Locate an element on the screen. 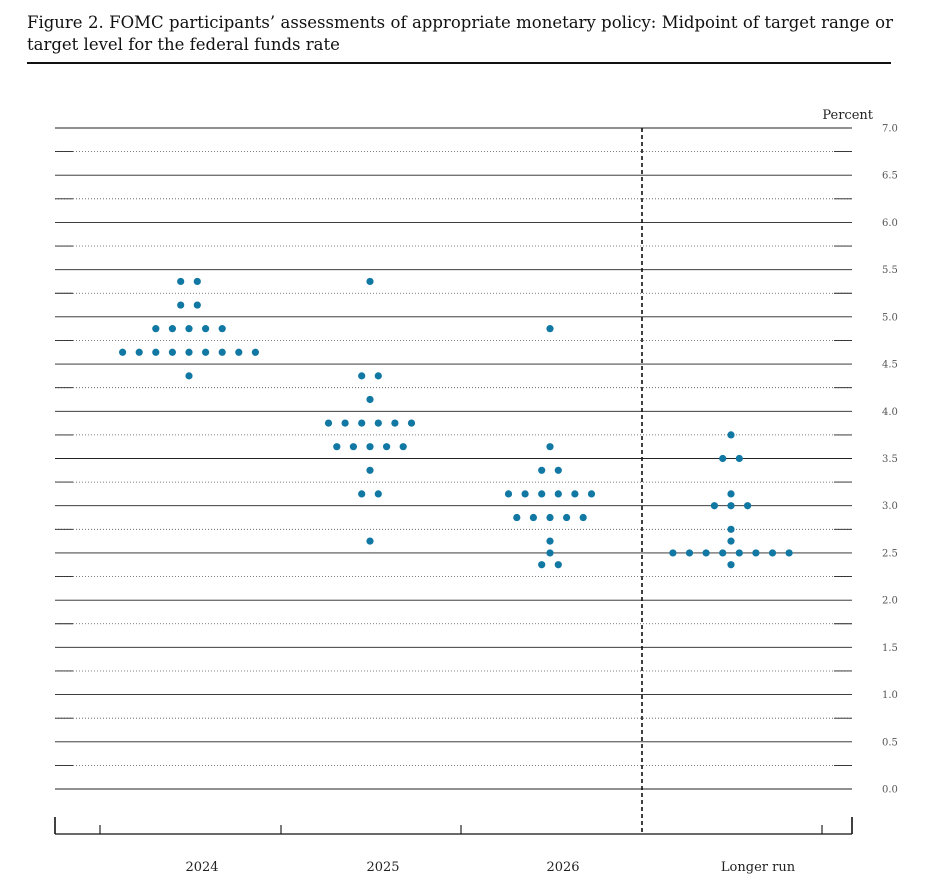  y-tick-label: 1.5 is located at coordinates (890, 648).